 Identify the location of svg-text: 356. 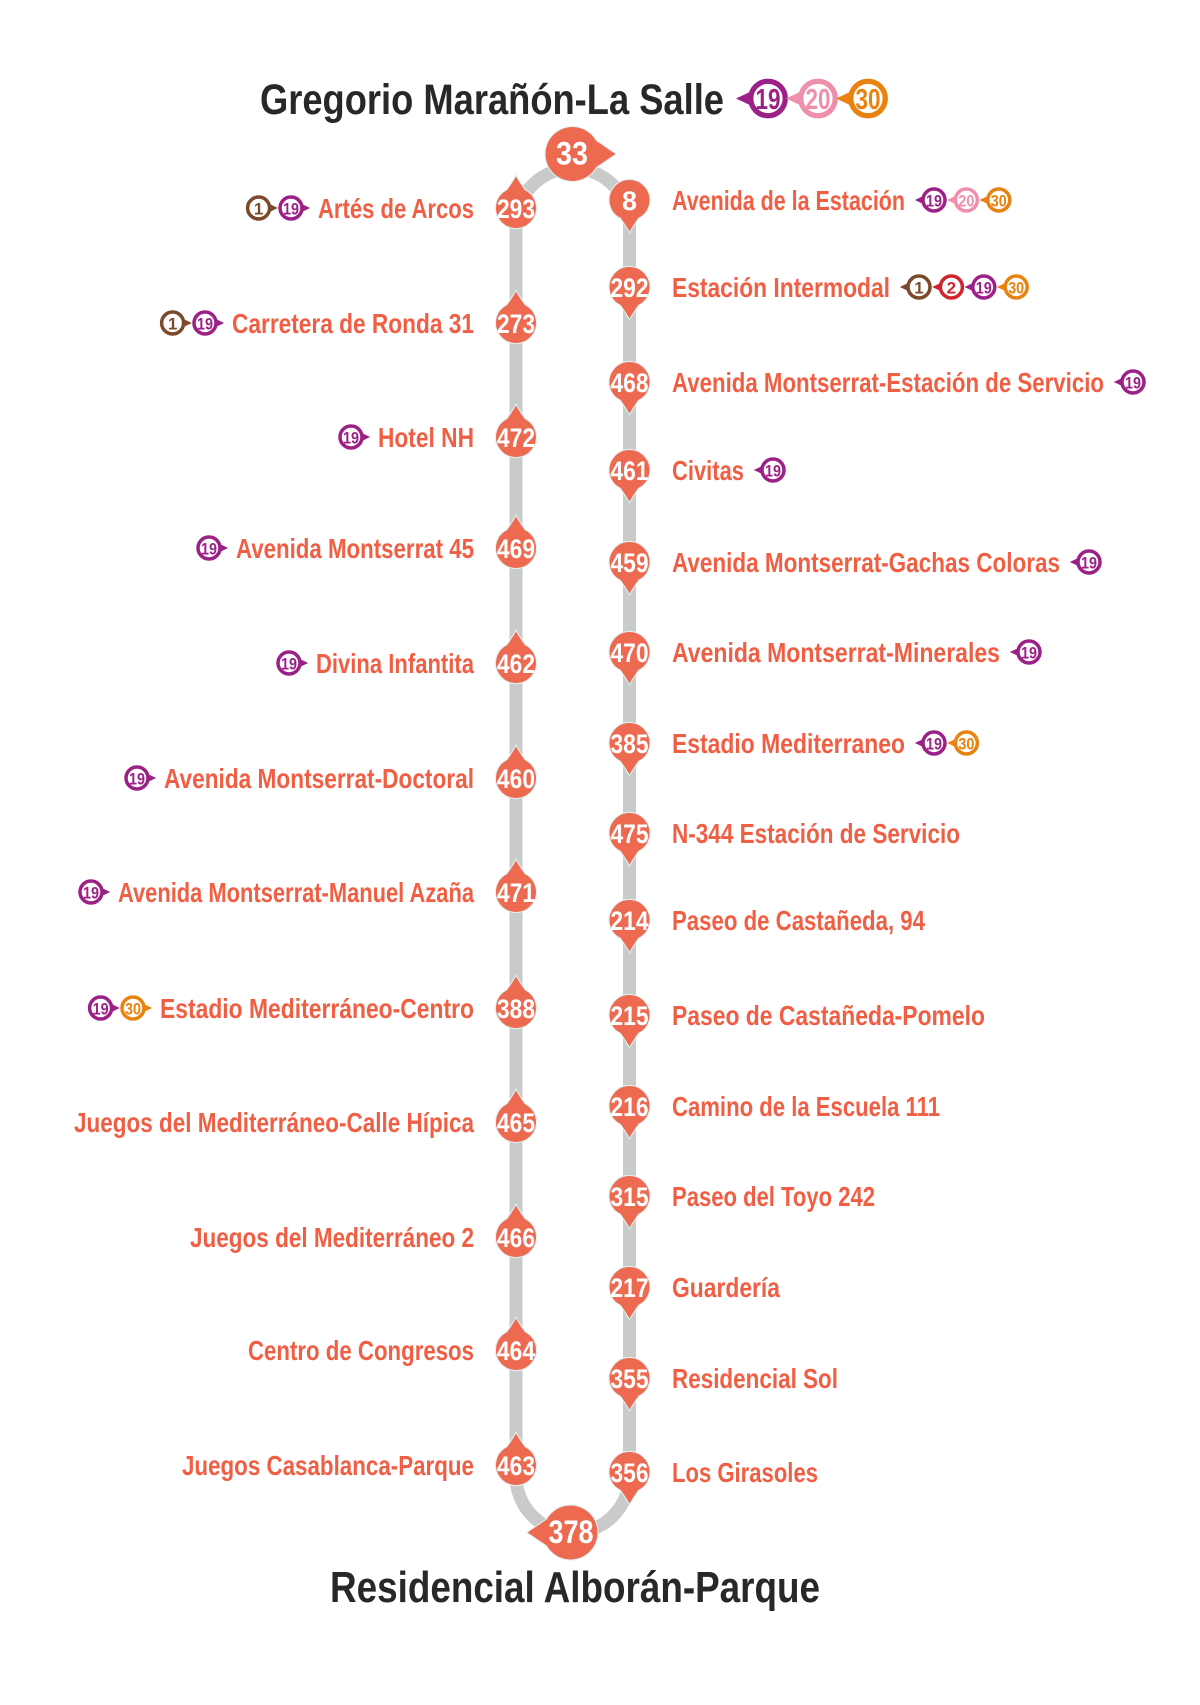
(630, 1473).